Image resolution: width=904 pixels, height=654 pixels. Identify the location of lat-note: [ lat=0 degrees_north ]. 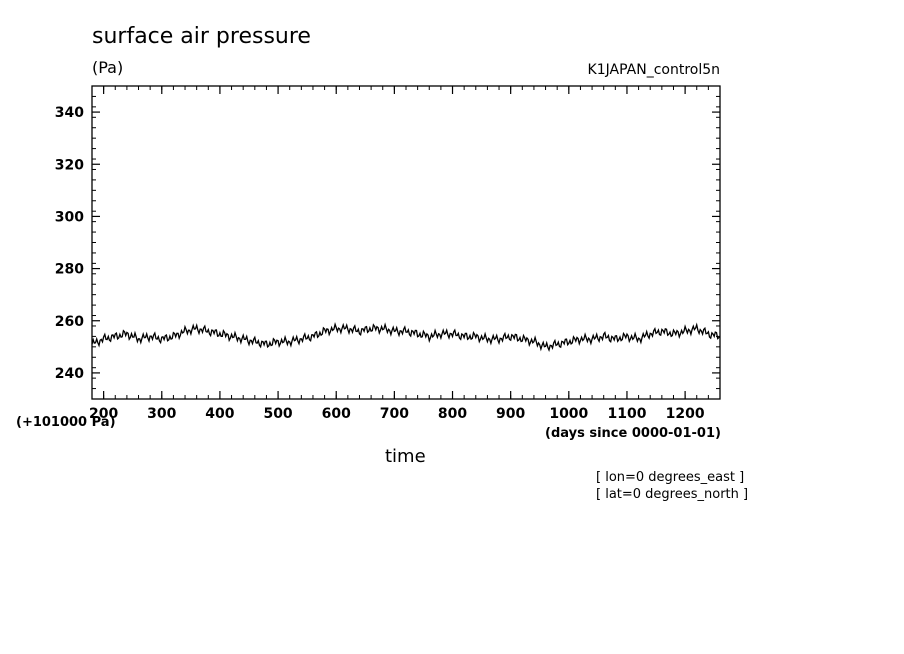
(672, 494).